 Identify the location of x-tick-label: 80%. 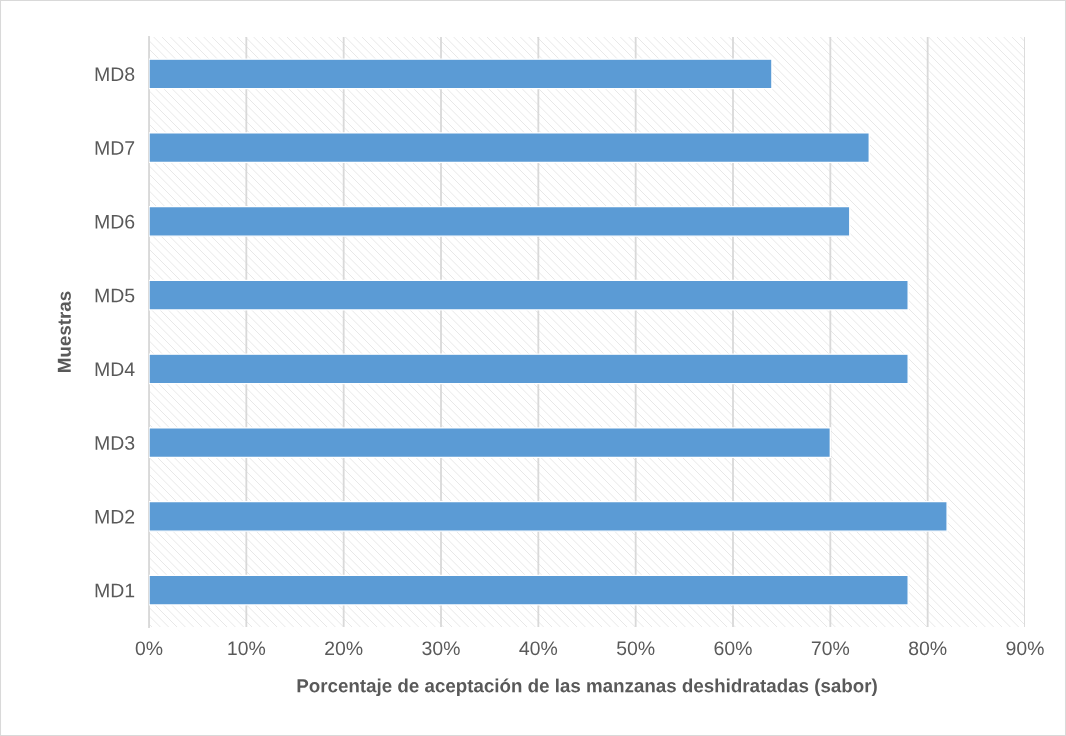
(928, 648).